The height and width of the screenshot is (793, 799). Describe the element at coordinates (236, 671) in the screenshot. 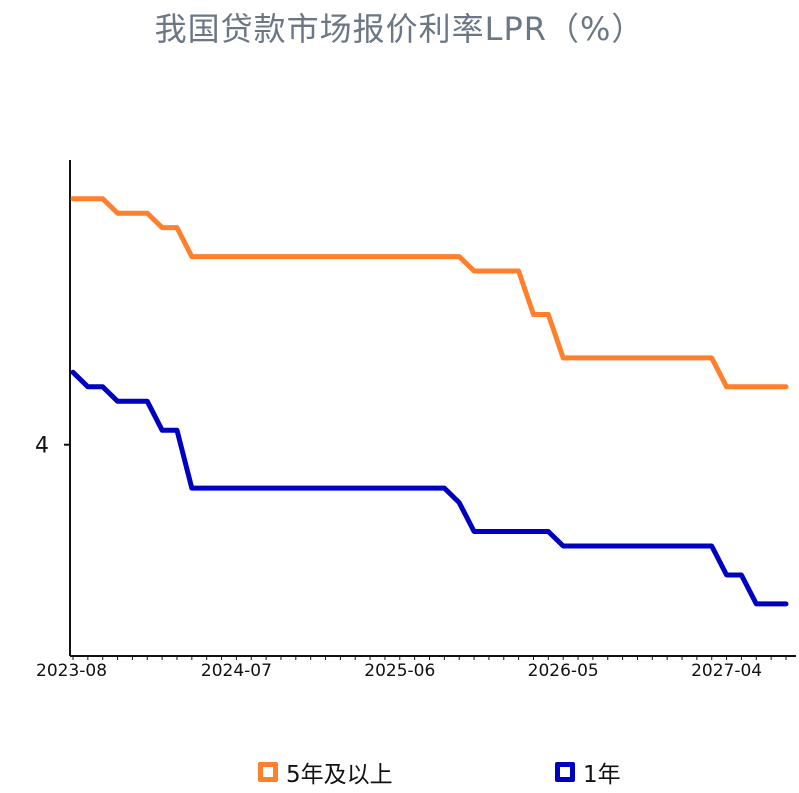

I see `x-tick-label: 2024-07` at that location.